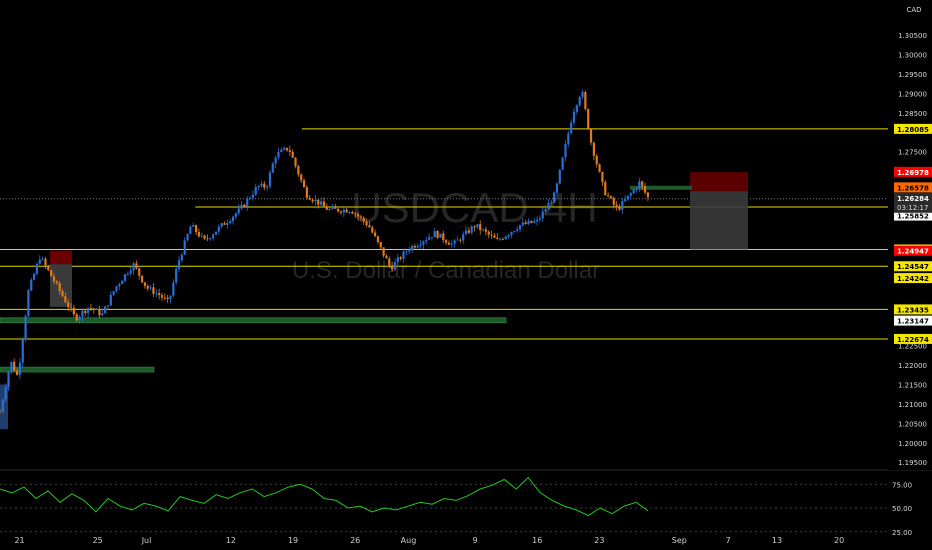 The image size is (932, 550). Describe the element at coordinates (355, 540) in the screenshot. I see `time-tick-5: 26` at that location.